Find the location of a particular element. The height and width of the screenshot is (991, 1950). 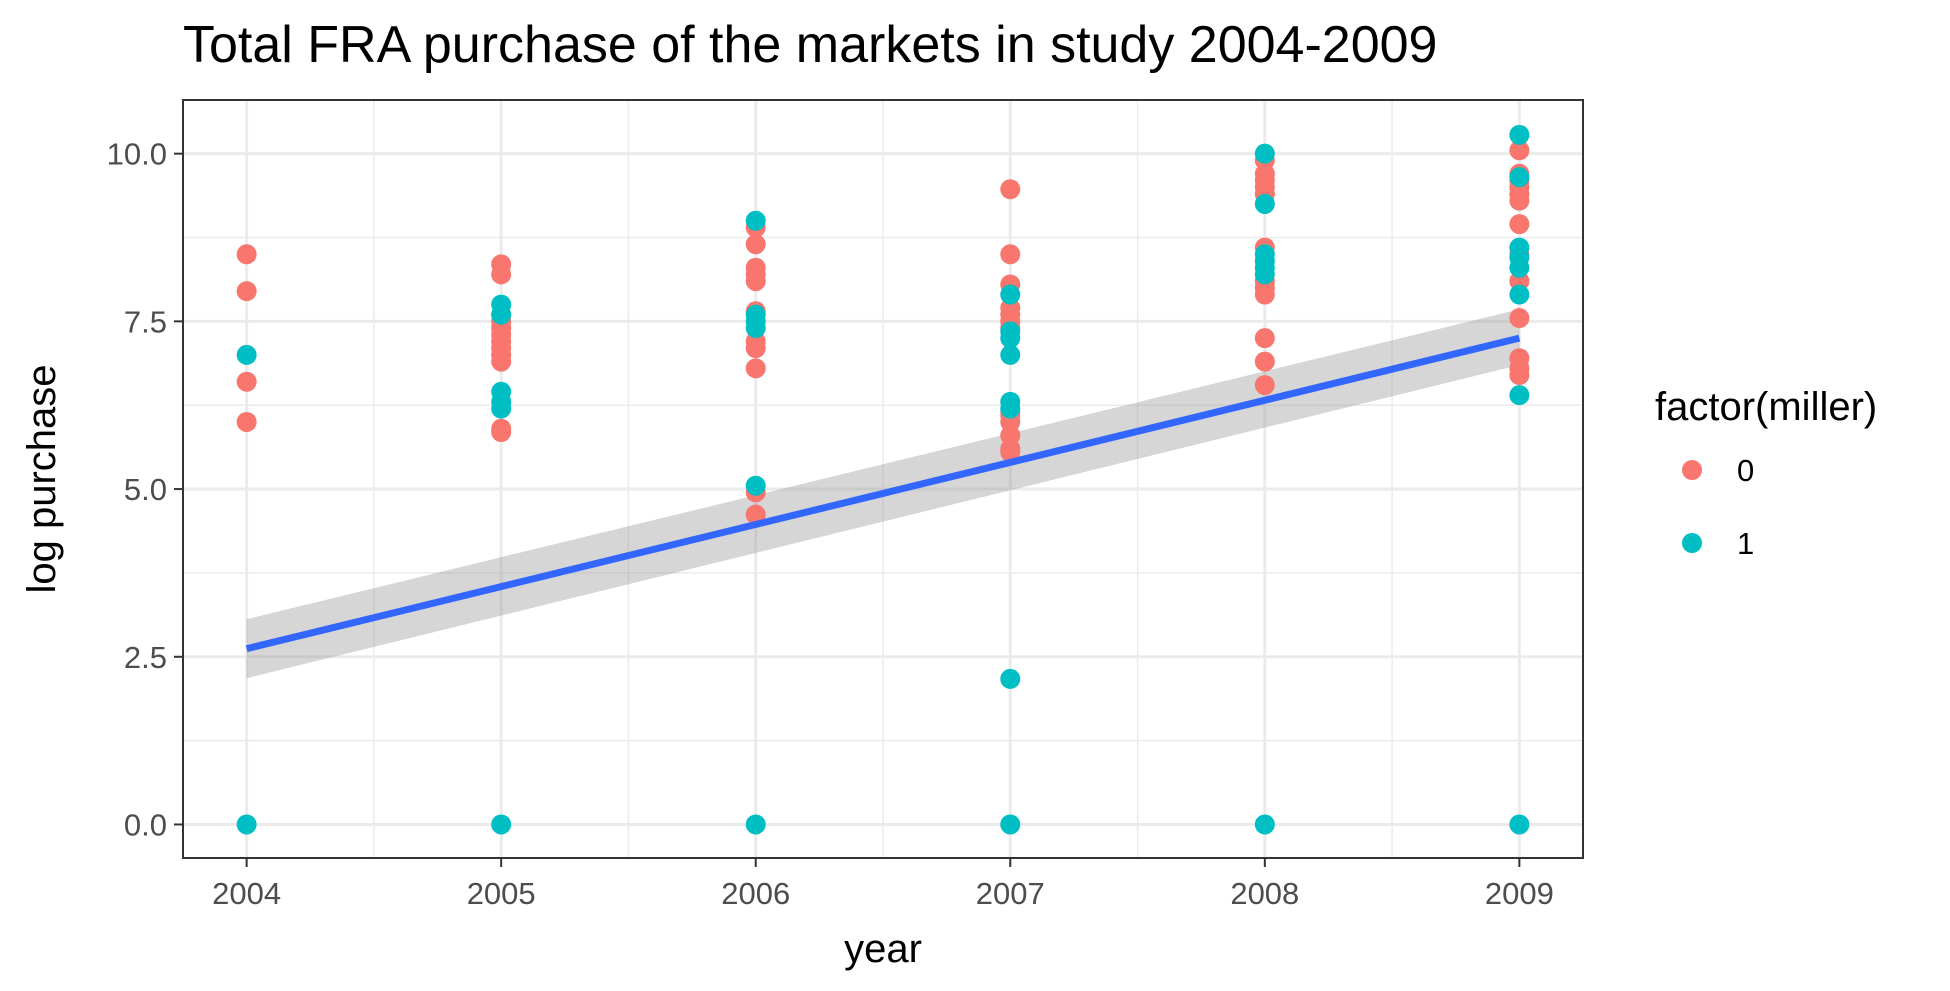

y-tick-label: 0.0 is located at coordinates (145, 824).